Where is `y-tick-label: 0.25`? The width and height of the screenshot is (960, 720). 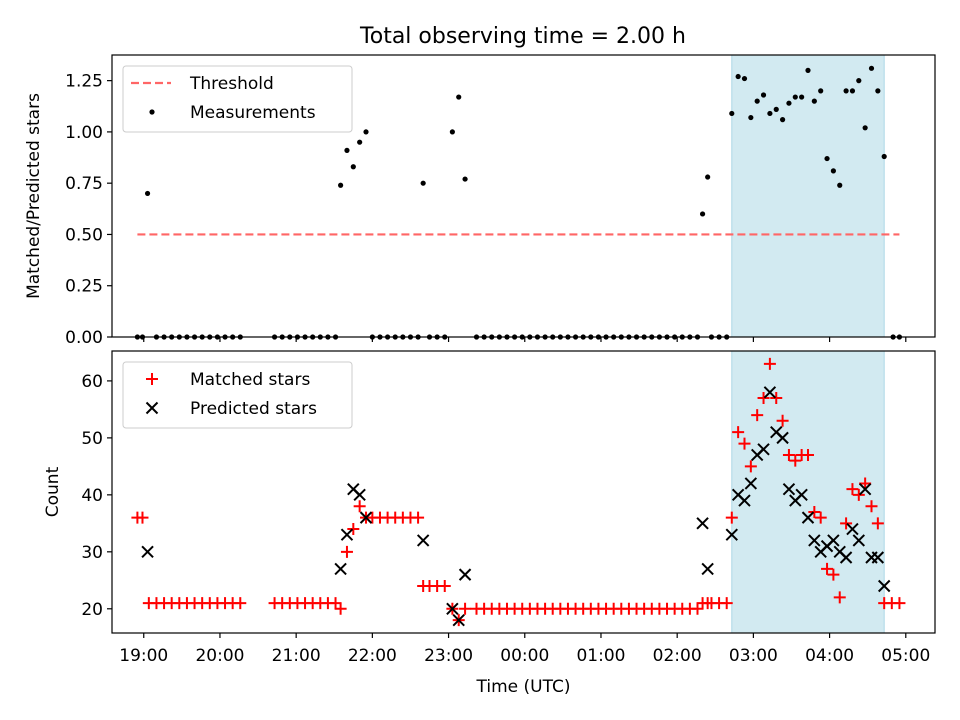
y-tick-label: 0.25 is located at coordinates (84, 287).